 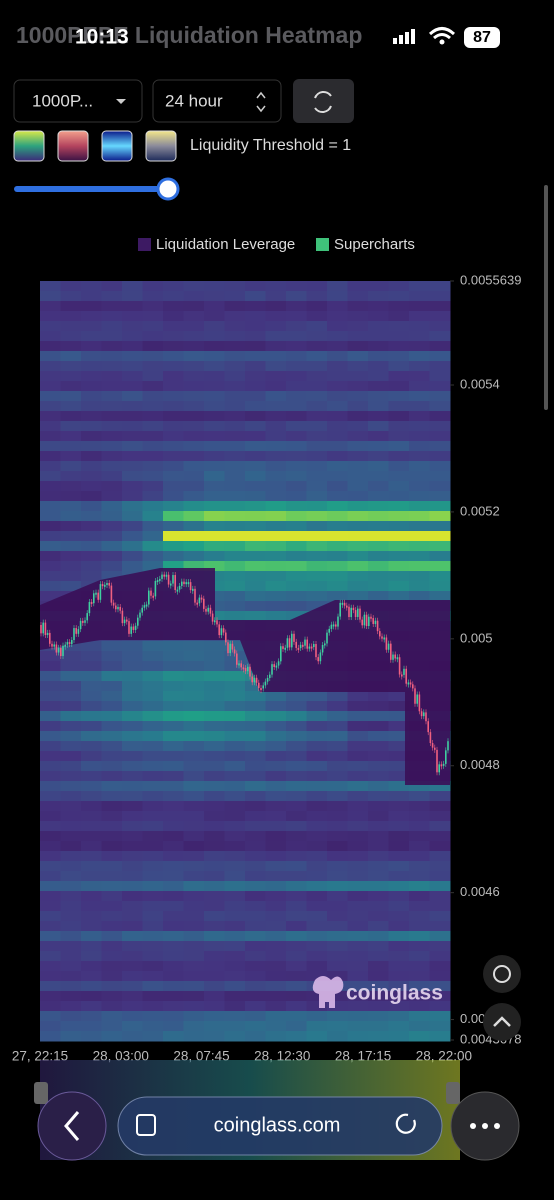 I want to click on range-select, so click(x=217, y=101).